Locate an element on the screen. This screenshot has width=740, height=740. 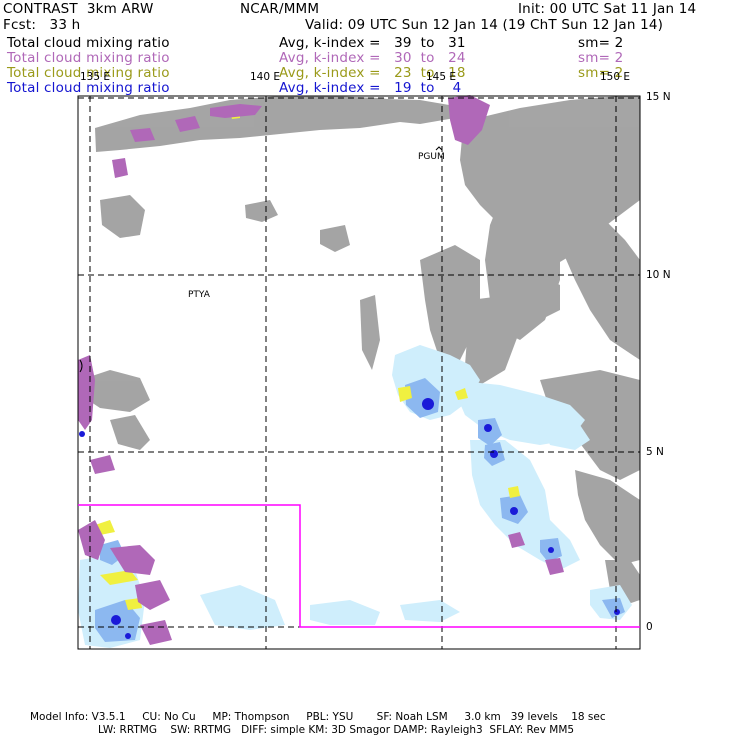
field-sm-1: sm= 2 is located at coordinates (601, 43).